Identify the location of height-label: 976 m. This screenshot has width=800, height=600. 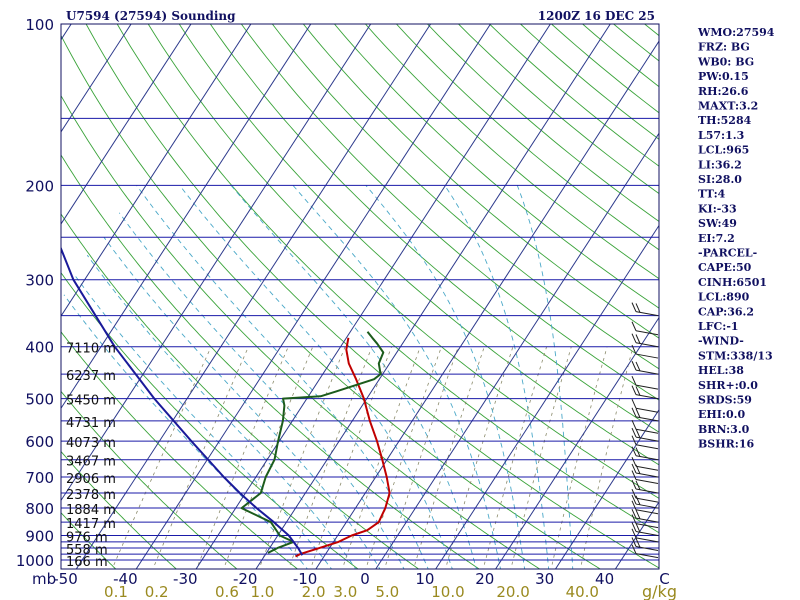
(87, 537).